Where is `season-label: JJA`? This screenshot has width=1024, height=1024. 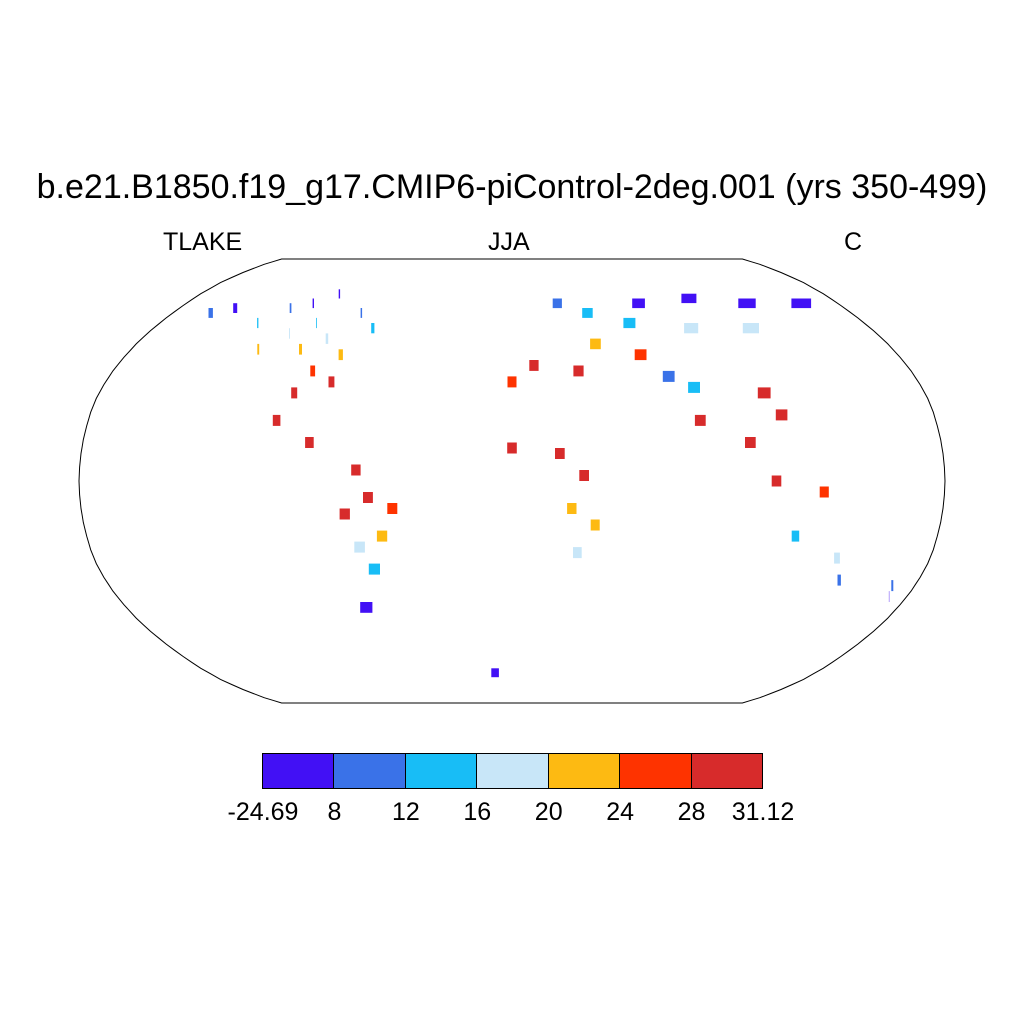 season-label: JJA is located at coordinates (509, 242).